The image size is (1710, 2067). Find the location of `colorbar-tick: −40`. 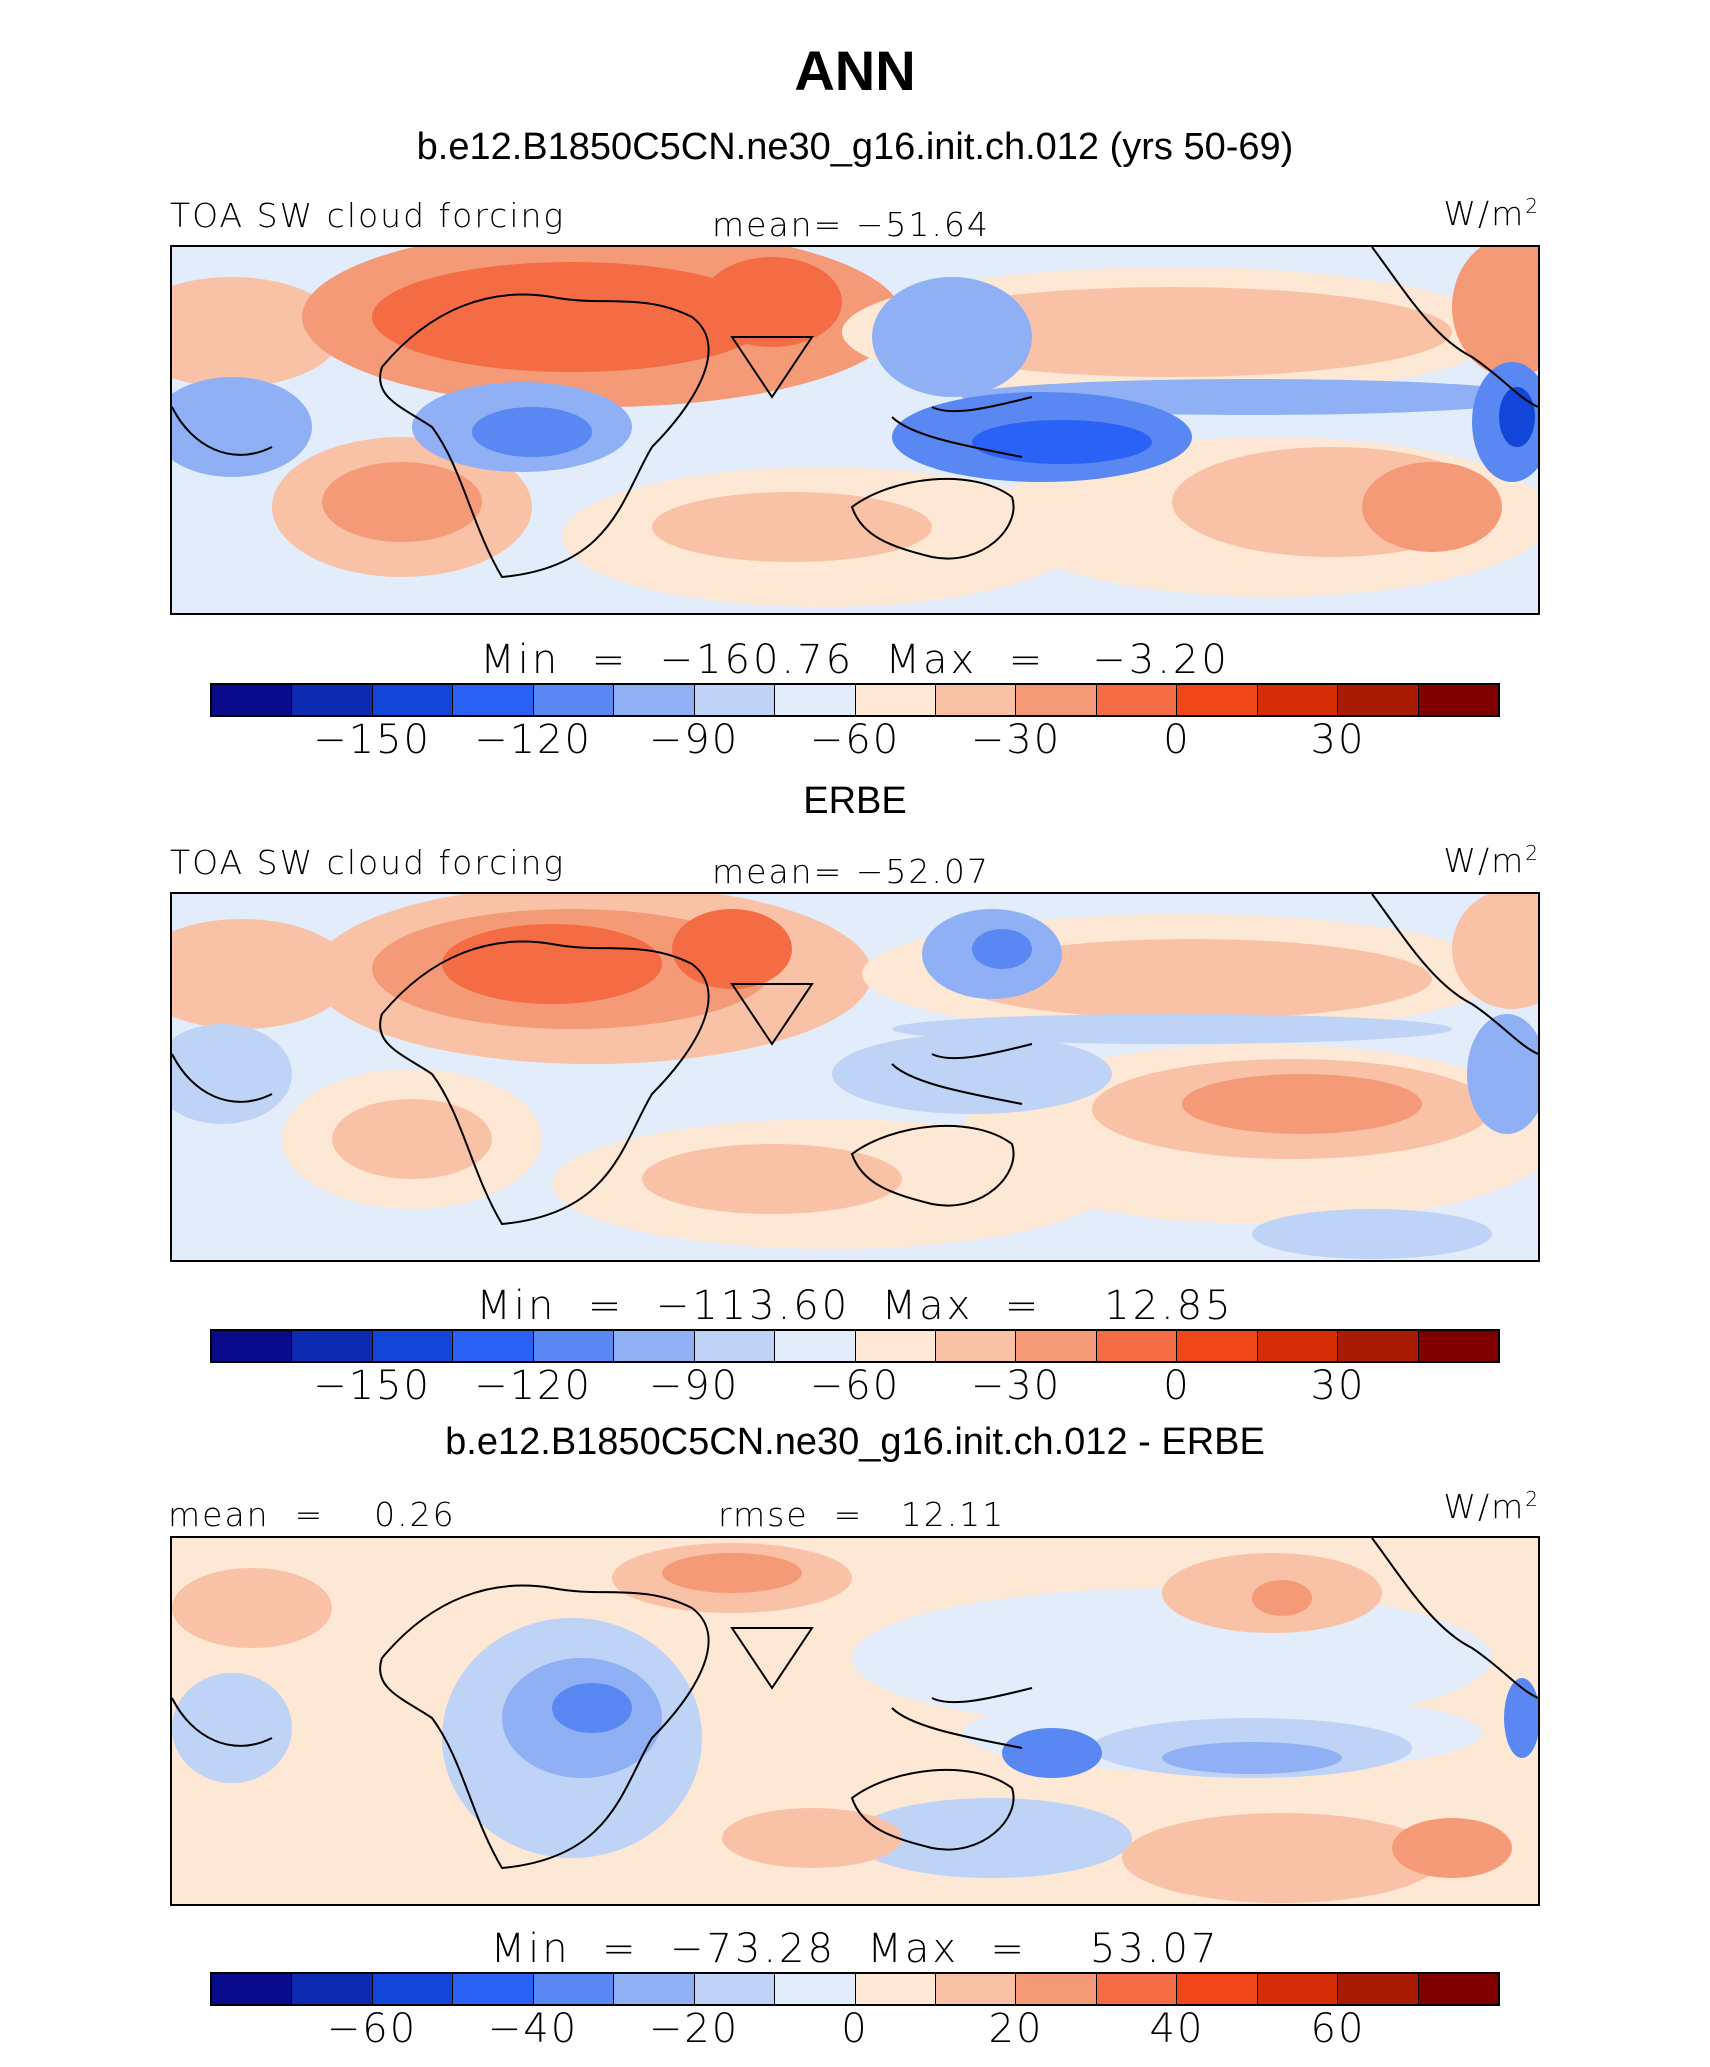

colorbar-tick: −40 is located at coordinates (533, 2029).